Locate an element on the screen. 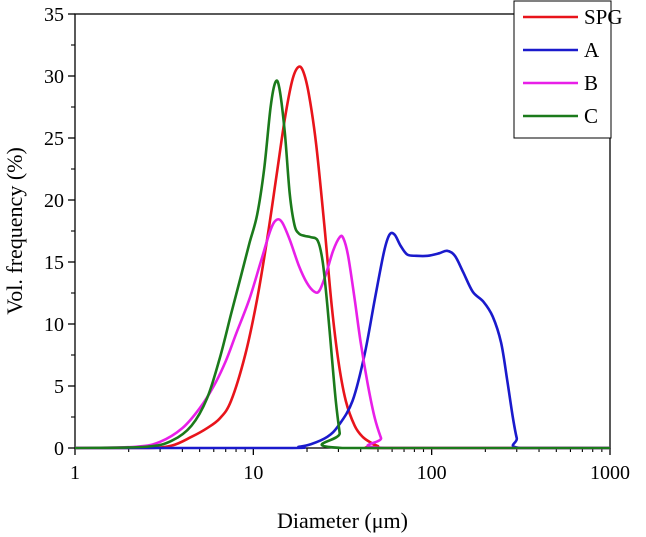 The image size is (646, 537). legend-label-c: C is located at coordinates (591, 116).